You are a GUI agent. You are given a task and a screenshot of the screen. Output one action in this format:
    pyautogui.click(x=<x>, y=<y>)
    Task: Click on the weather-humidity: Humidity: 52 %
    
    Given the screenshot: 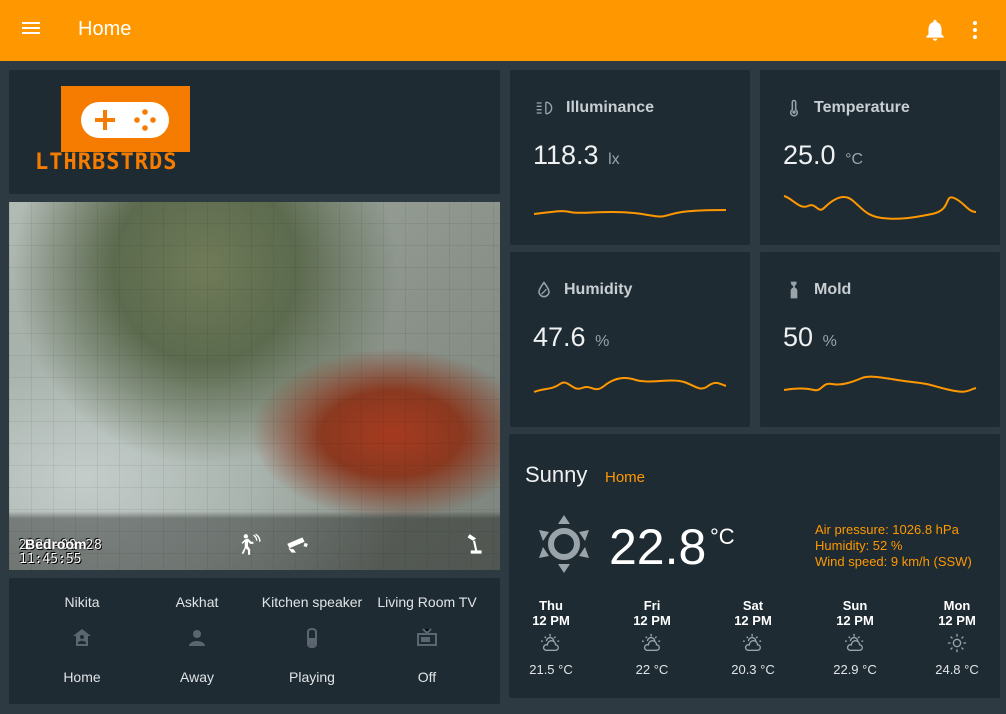 What is the action you would take?
    pyautogui.click(x=859, y=545)
    